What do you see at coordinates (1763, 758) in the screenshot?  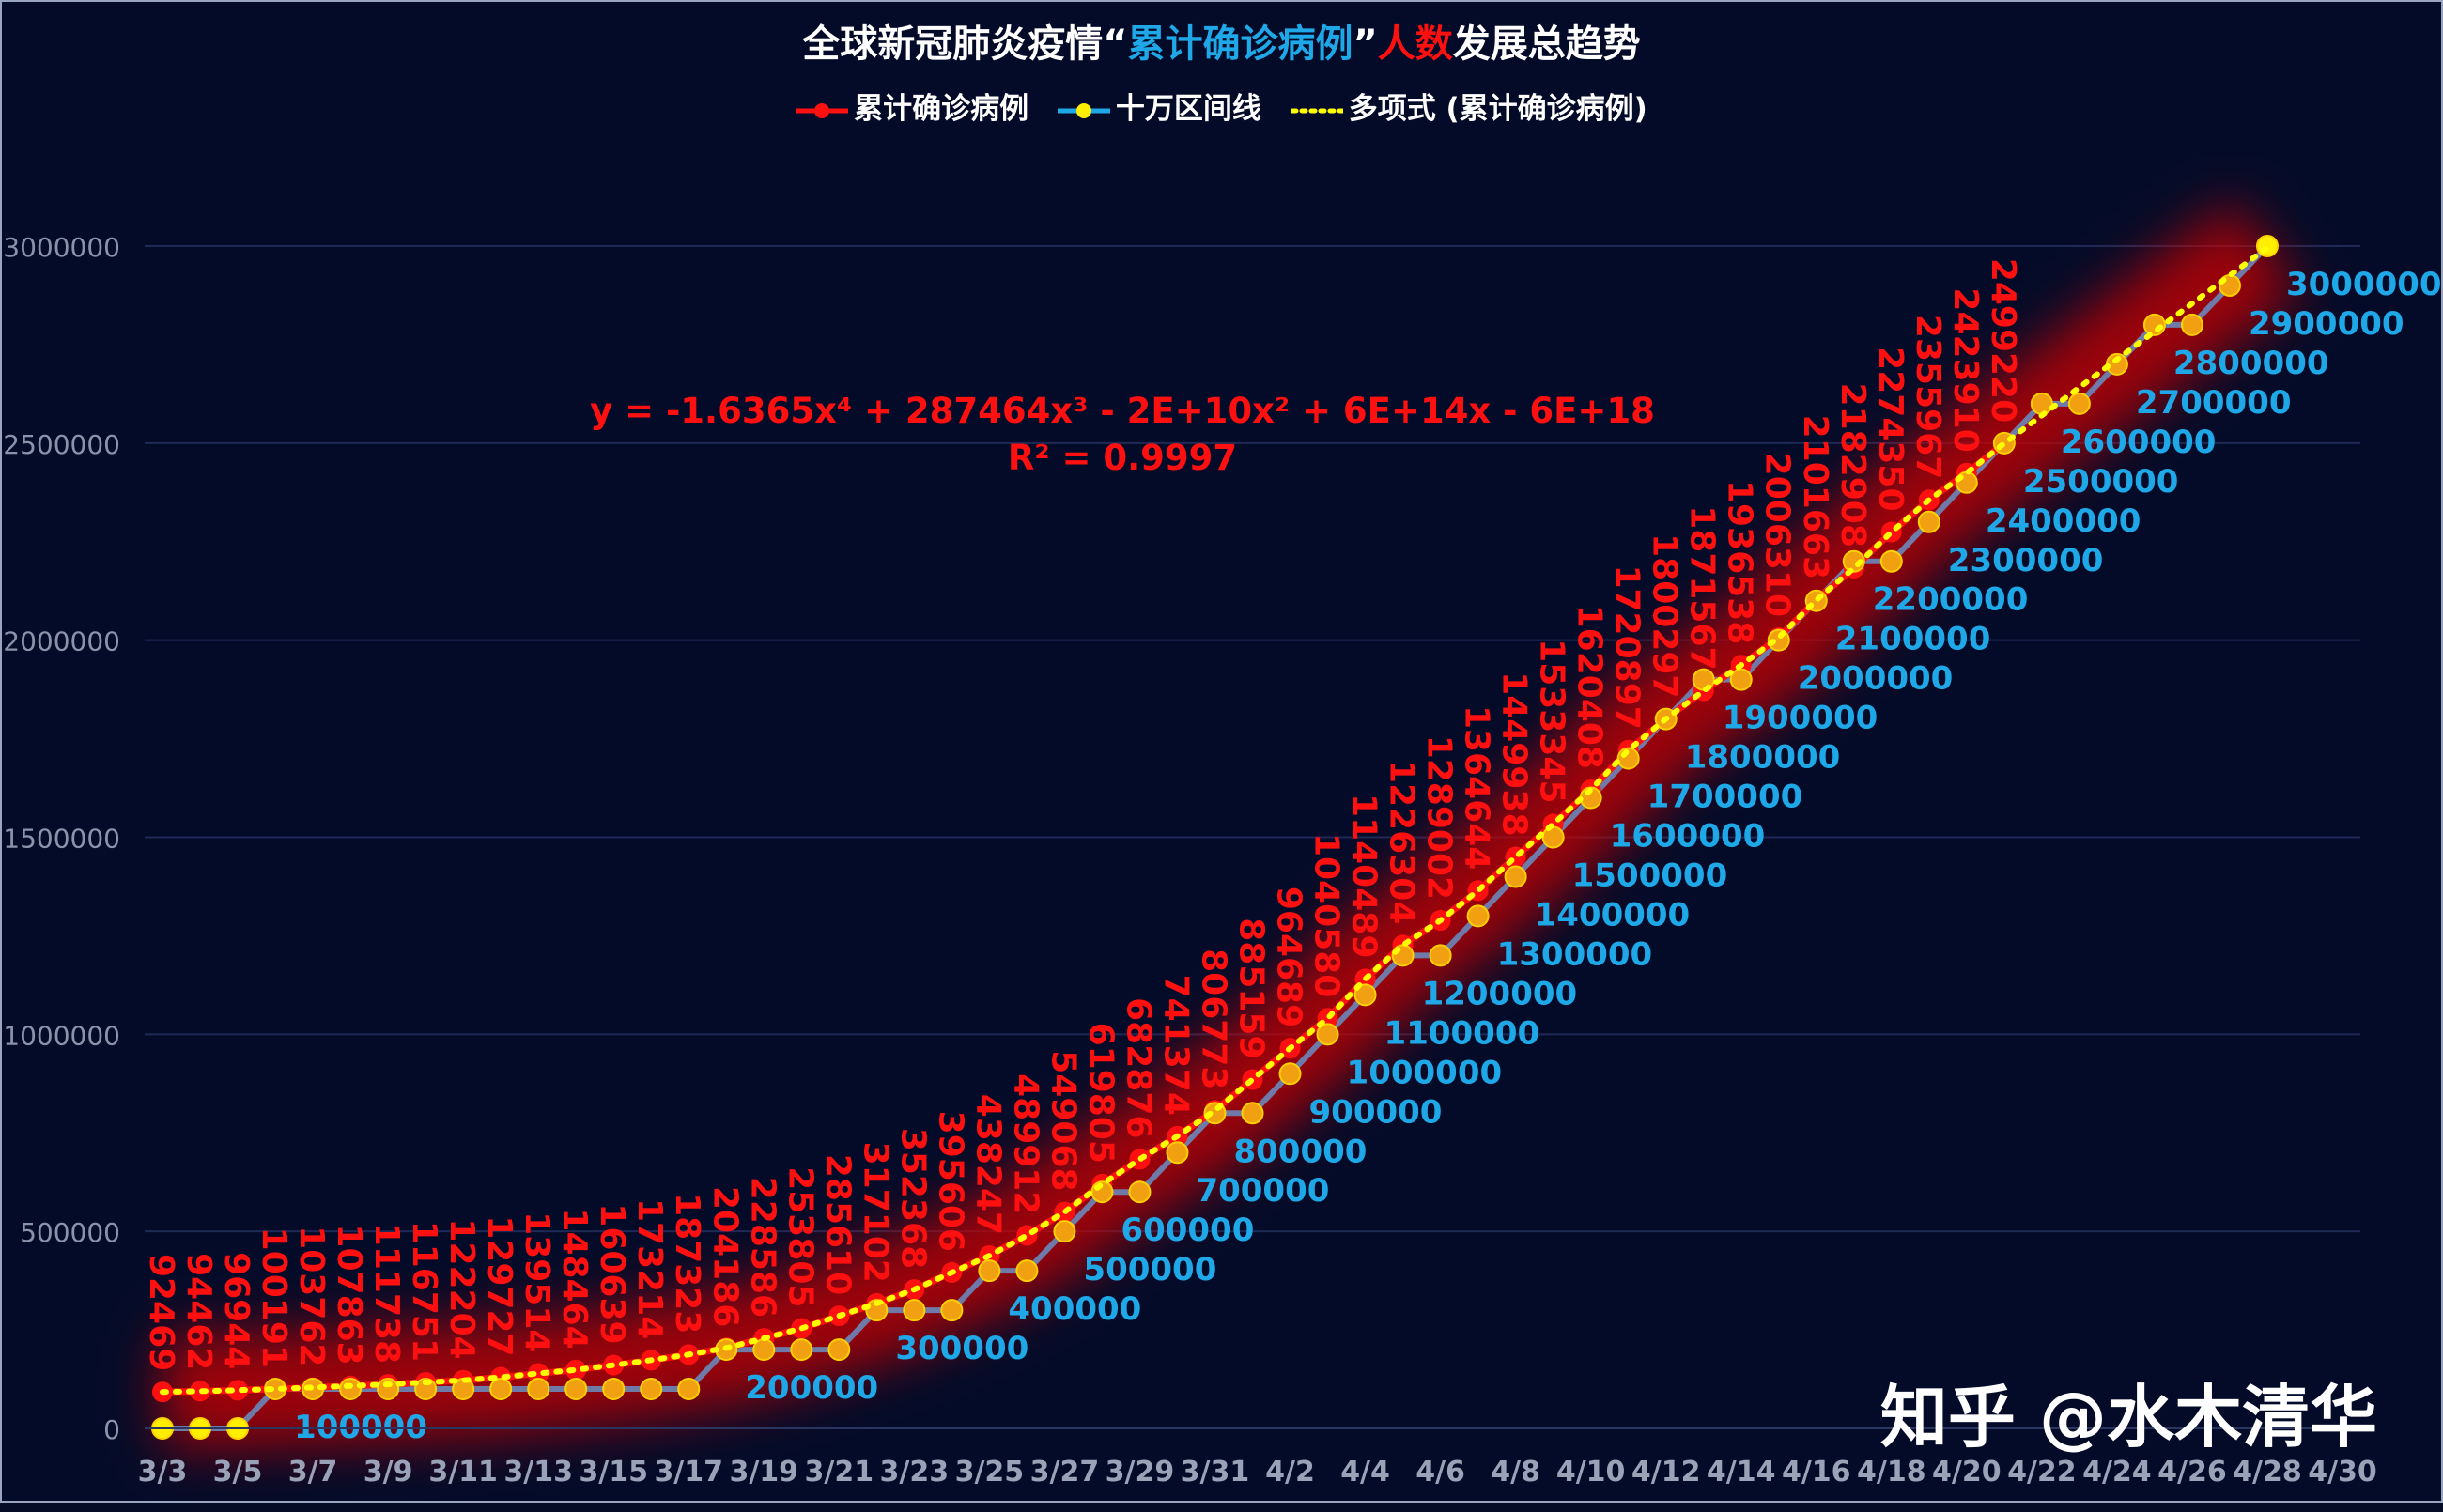 I see `step-data-label: 1800000` at bounding box center [1763, 758].